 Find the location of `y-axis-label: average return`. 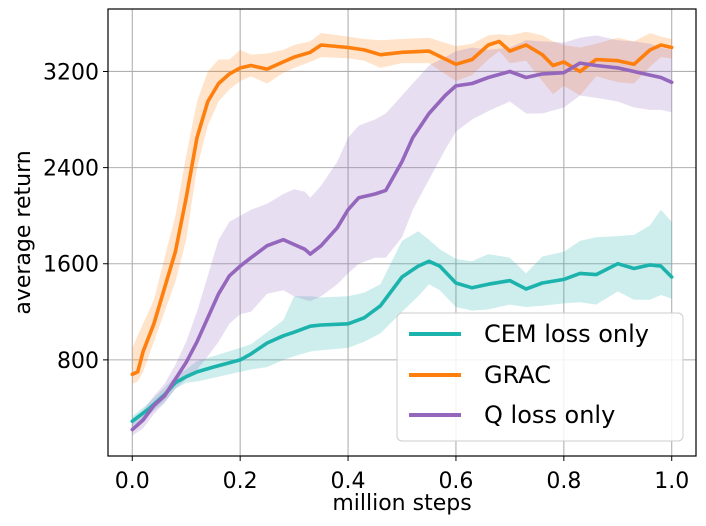

y-axis-label: average return is located at coordinates (23, 232).